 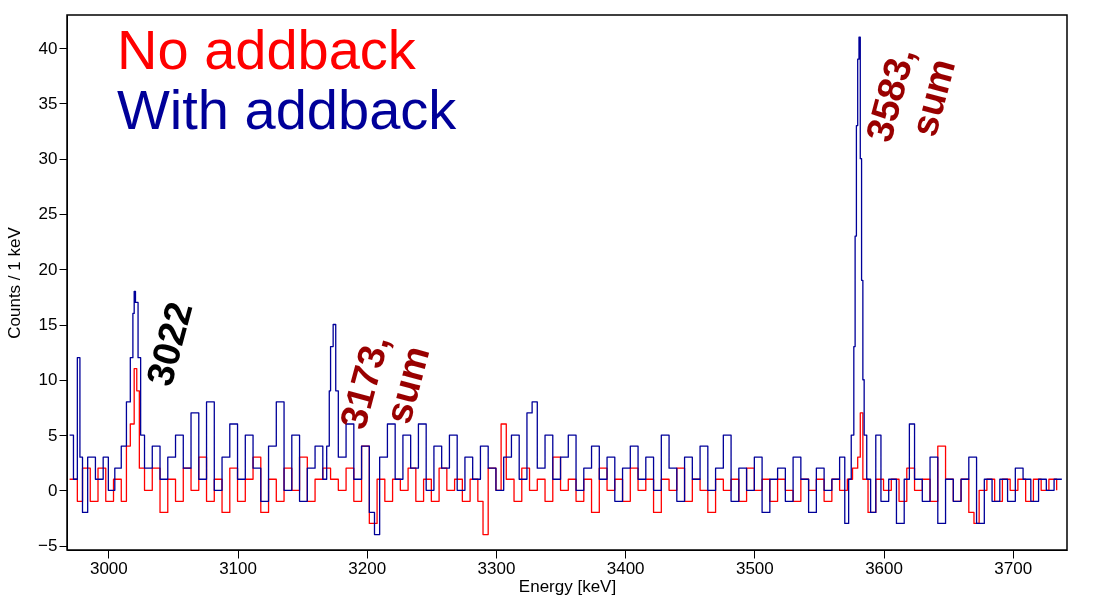 I want to click on y-tick-label: 30, so click(x=48, y=159).